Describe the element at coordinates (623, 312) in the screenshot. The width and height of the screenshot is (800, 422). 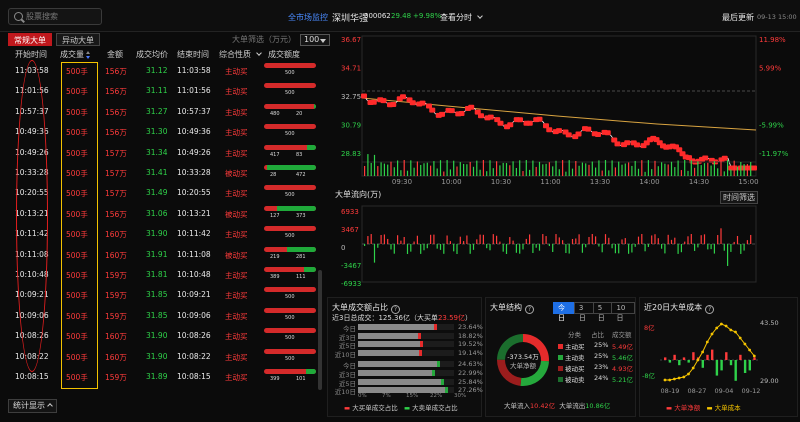
I see `structure-tab: 10日` at that location.